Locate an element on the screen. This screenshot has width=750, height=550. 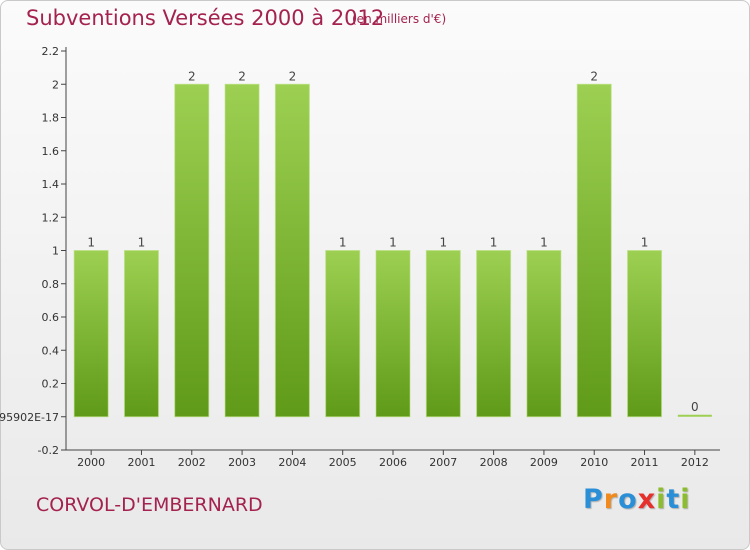
logo-letter: P is located at coordinates (593, 499).